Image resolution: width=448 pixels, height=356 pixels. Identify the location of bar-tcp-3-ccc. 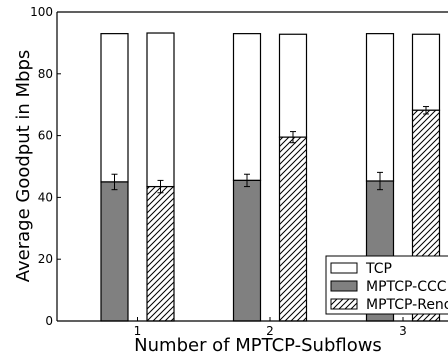
(380, 107).